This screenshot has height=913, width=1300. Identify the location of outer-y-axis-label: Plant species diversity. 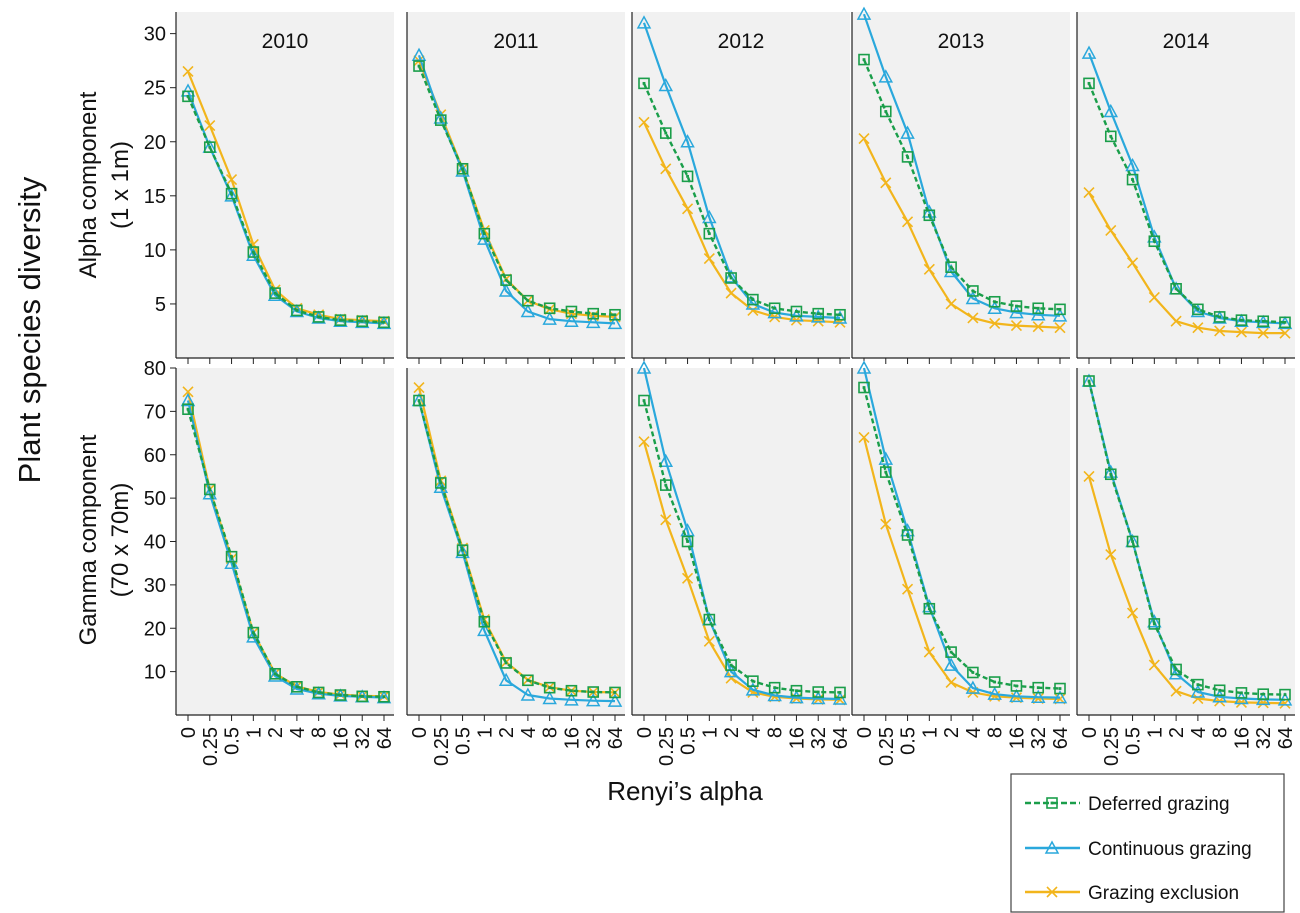
(29, 329).